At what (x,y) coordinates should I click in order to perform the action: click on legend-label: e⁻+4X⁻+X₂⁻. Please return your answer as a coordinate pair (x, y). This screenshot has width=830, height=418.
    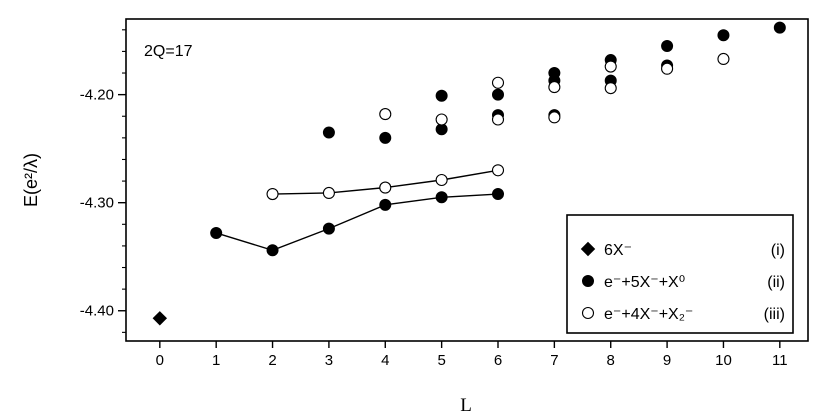
    Looking at the image, I should click on (648, 314).